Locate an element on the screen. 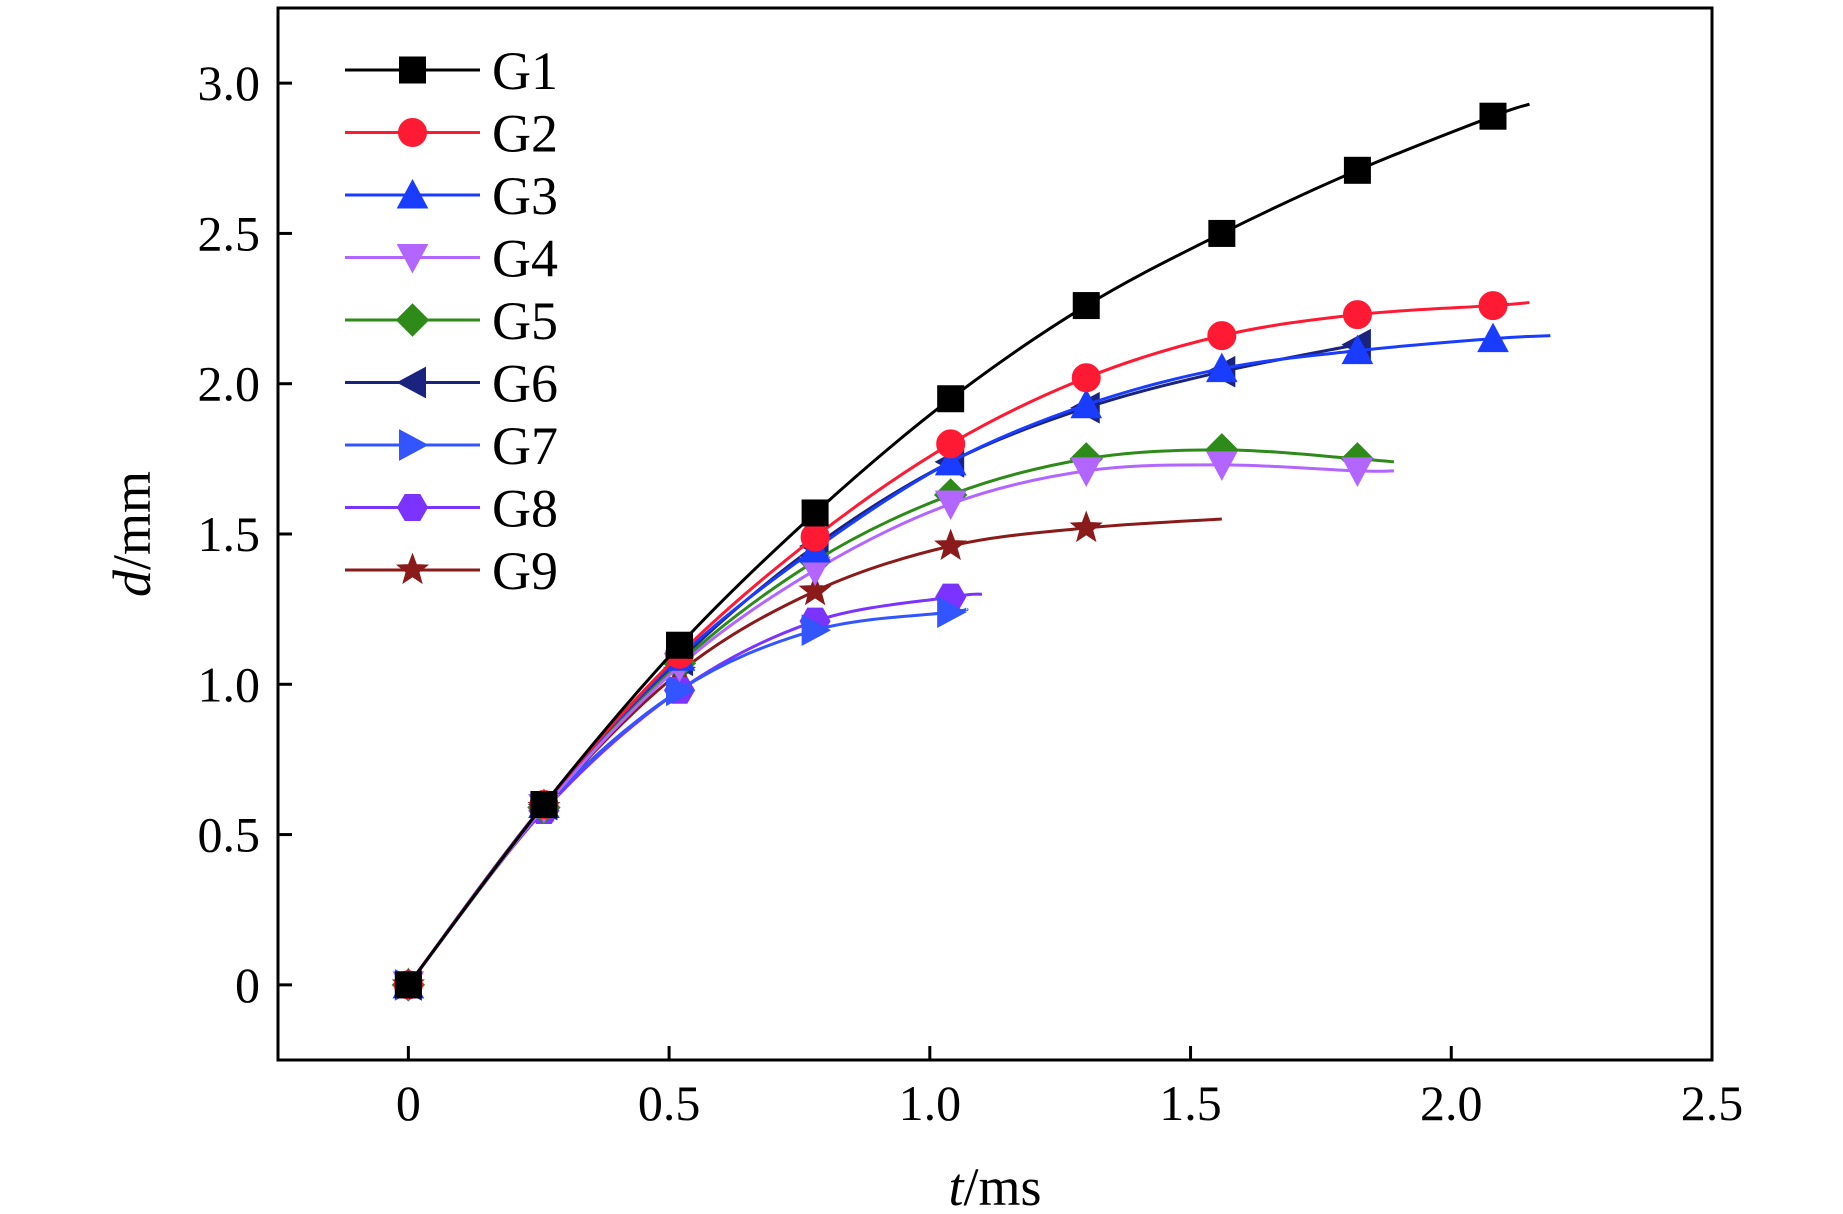 The image size is (1843, 1214). x-axis-unit: /ms is located at coordinates (1002, 1185).